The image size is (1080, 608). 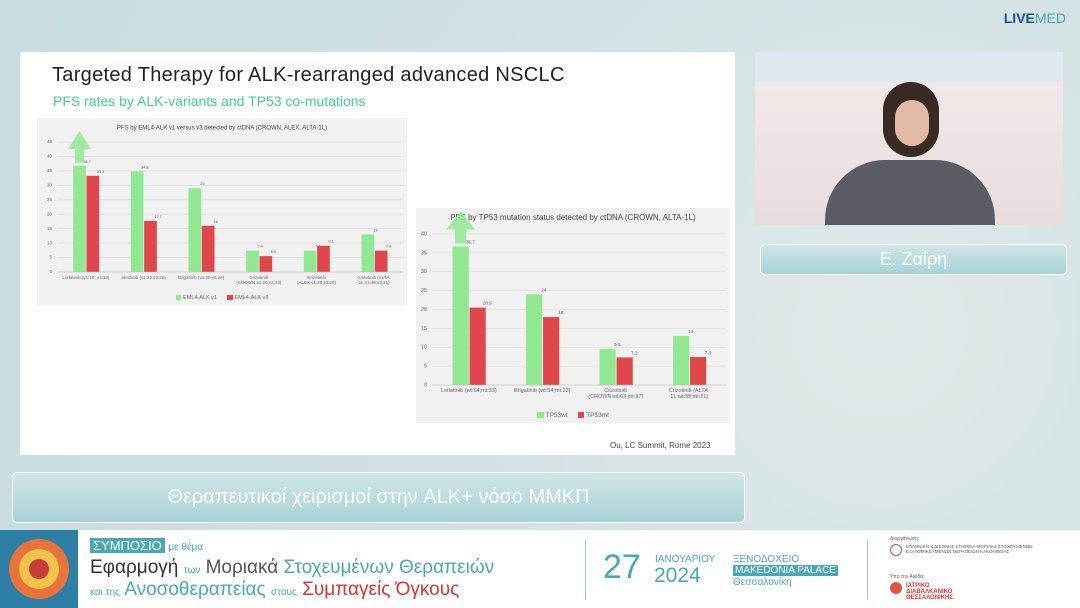 What do you see at coordinates (143, 277) in the screenshot?
I see `x-tick-label: Alectinib (v1:22;v3:25)` at bounding box center [143, 277].